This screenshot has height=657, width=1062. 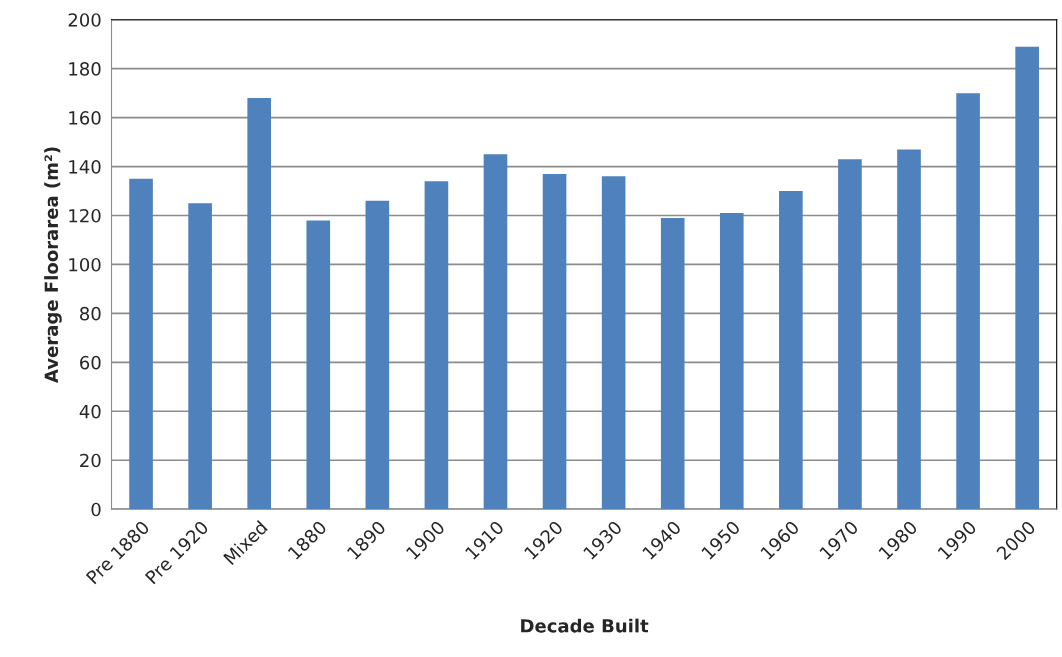 What do you see at coordinates (96, 509) in the screenshot?
I see `y-tick-label: 0` at bounding box center [96, 509].